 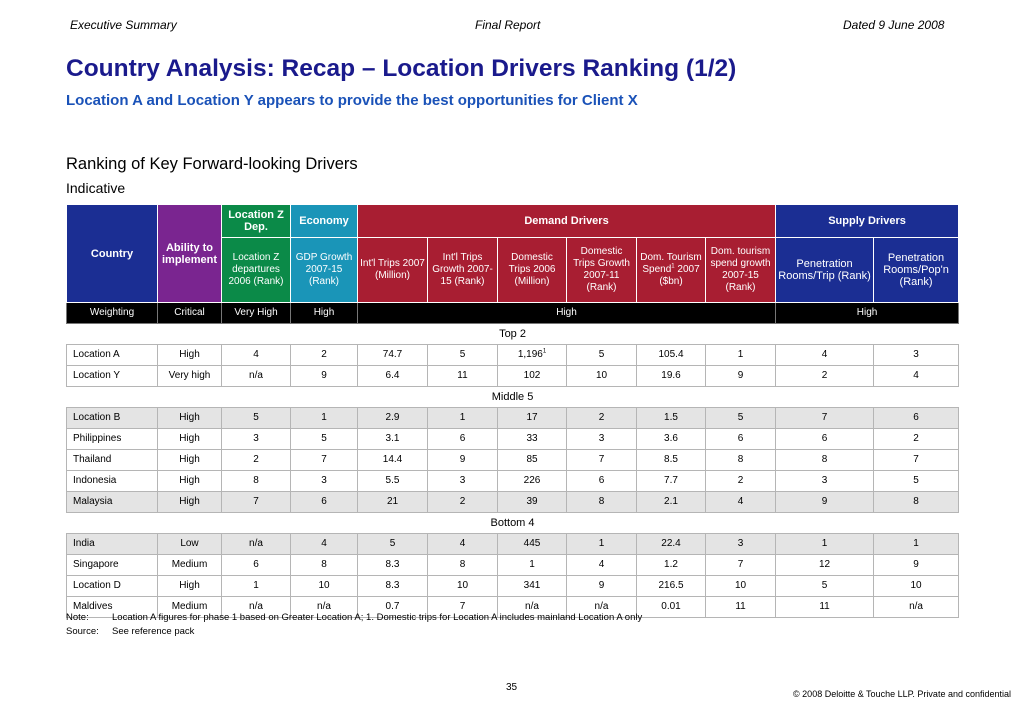 I want to click on data-cell: 74.7, so click(x=392, y=355).